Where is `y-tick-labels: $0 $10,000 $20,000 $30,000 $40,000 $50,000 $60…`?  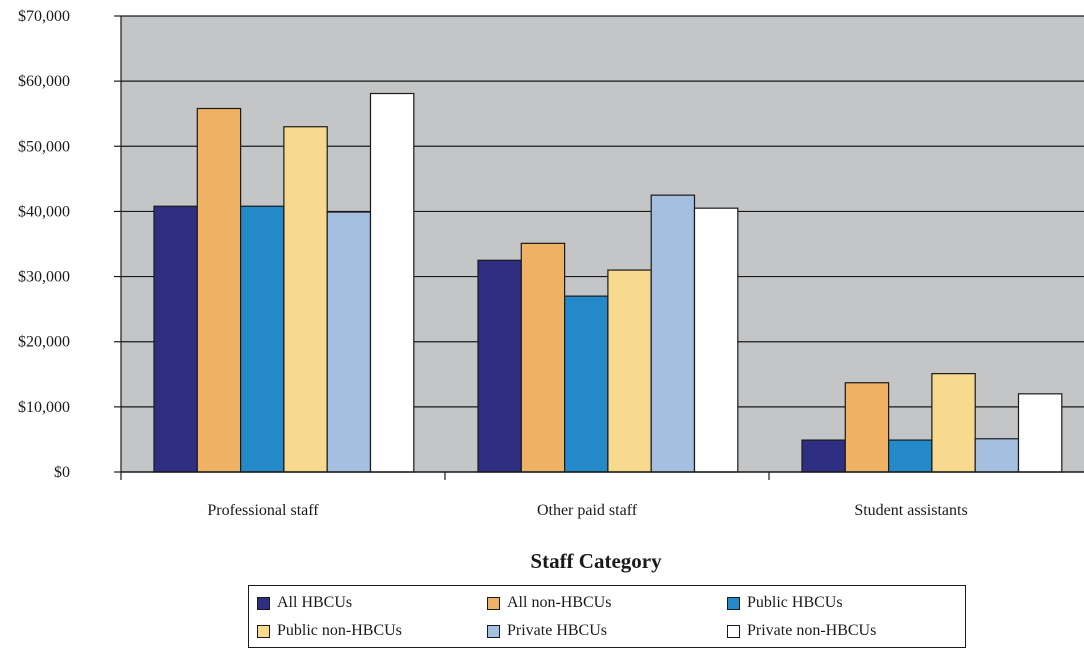
y-tick-labels: $0 $10,000 $20,000 $30,000 $40,000 $50,000 $60… is located at coordinates (44, 244).